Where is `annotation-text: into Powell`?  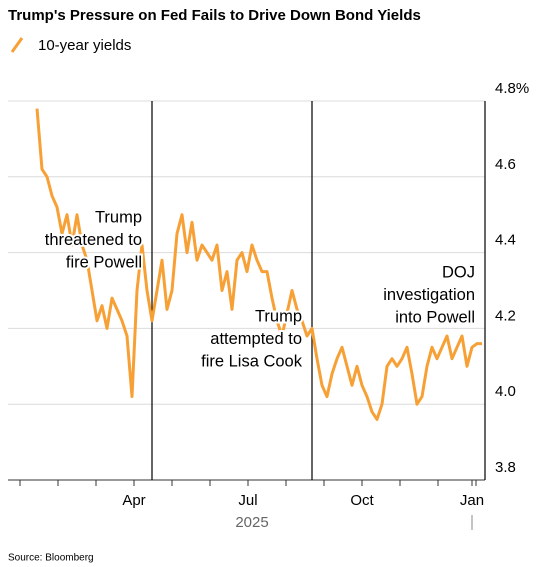
annotation-text: into Powell is located at coordinates (435, 317).